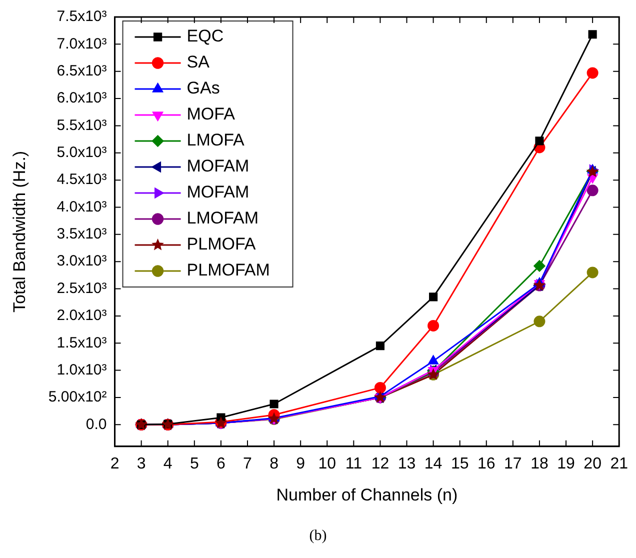 The height and width of the screenshot is (558, 636). Describe the element at coordinates (81, 315) in the screenshot. I see `y-tick-label: 2.0x10³` at that location.